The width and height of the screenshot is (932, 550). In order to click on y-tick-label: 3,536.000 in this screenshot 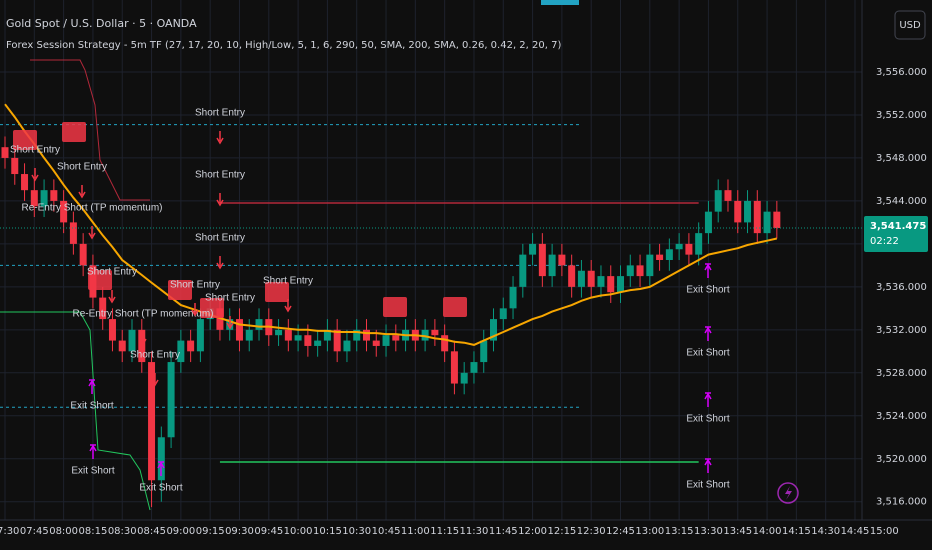, I will do `click(901, 287)`.